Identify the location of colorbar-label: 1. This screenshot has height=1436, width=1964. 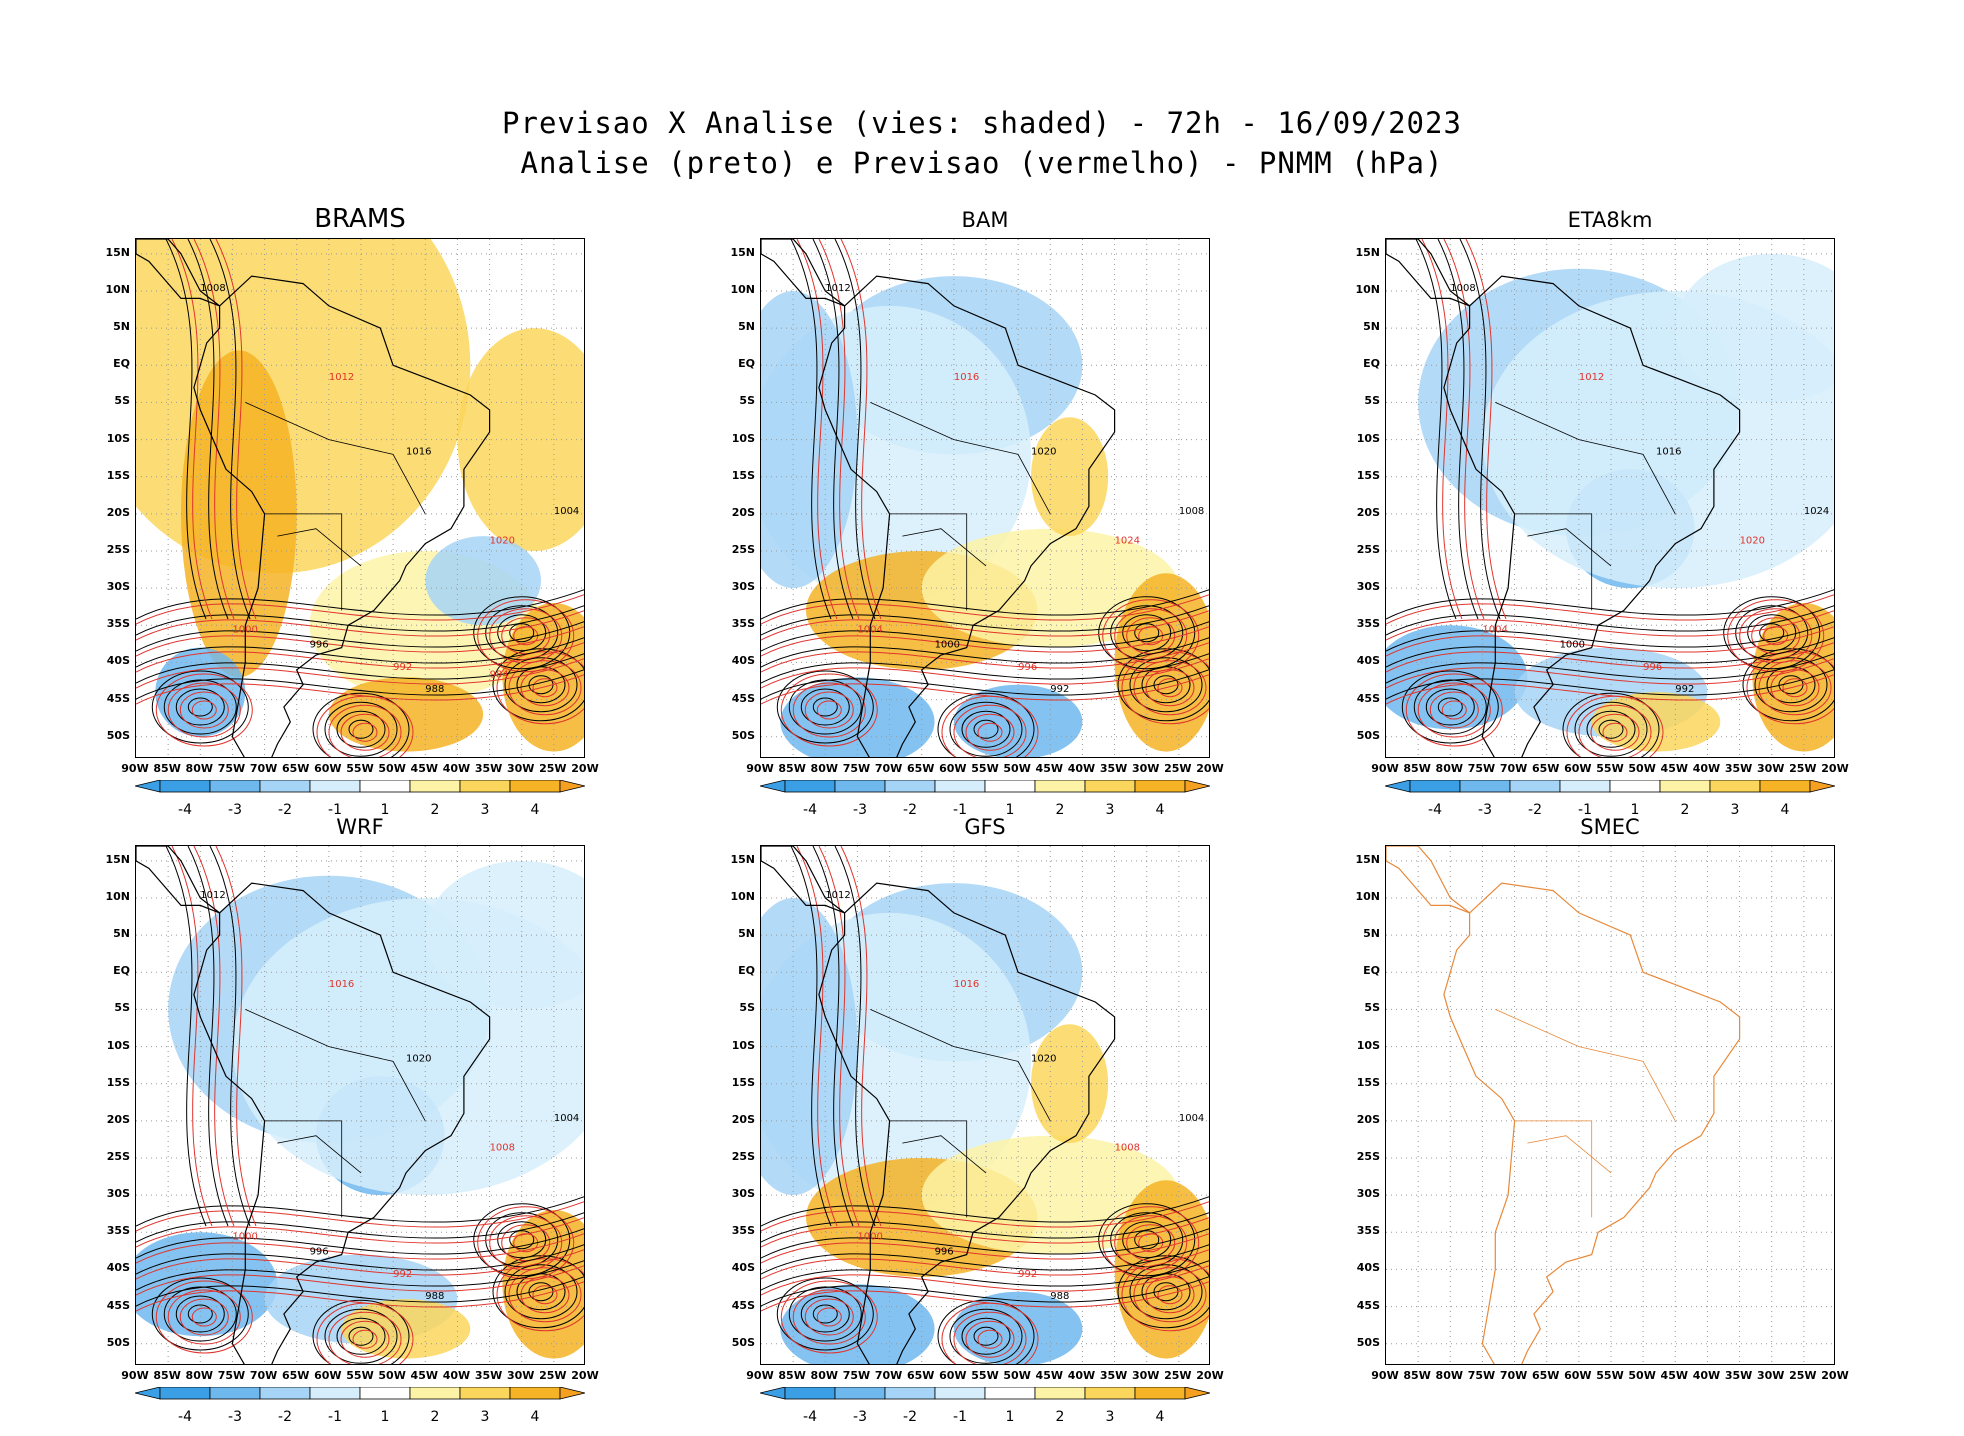
(1010, 810).